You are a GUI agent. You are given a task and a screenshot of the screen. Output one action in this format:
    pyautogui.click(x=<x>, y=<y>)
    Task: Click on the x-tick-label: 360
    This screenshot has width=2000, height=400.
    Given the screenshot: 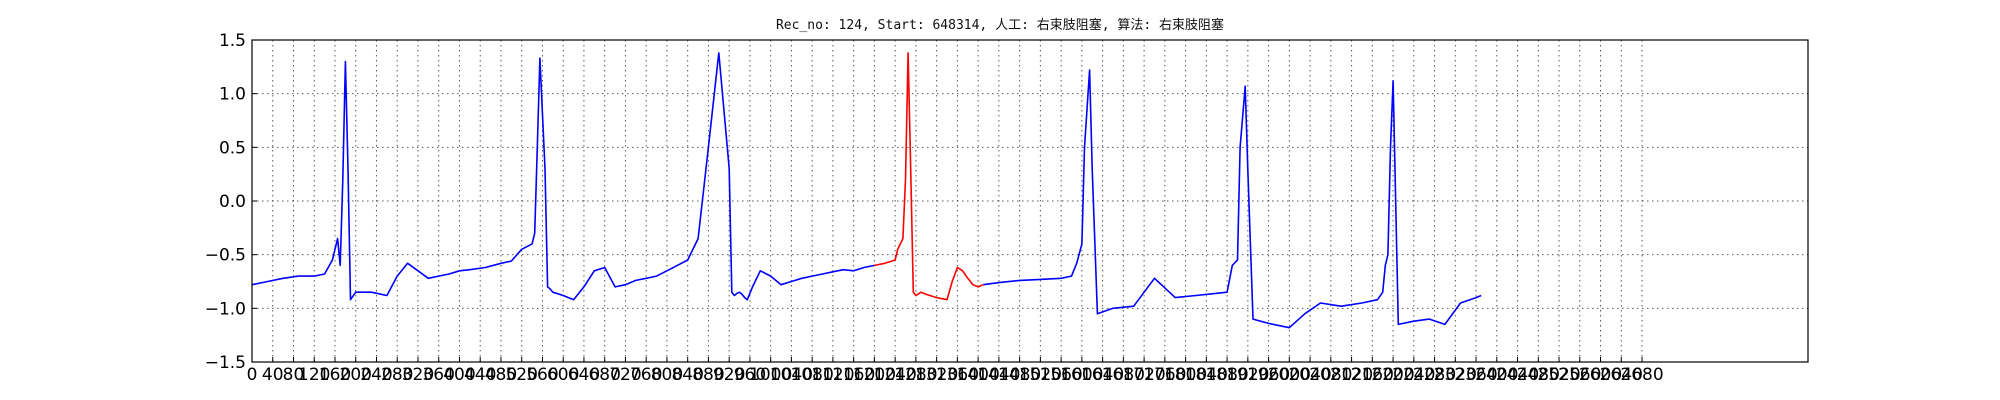 What is the action you would take?
    pyautogui.click(x=438, y=375)
    